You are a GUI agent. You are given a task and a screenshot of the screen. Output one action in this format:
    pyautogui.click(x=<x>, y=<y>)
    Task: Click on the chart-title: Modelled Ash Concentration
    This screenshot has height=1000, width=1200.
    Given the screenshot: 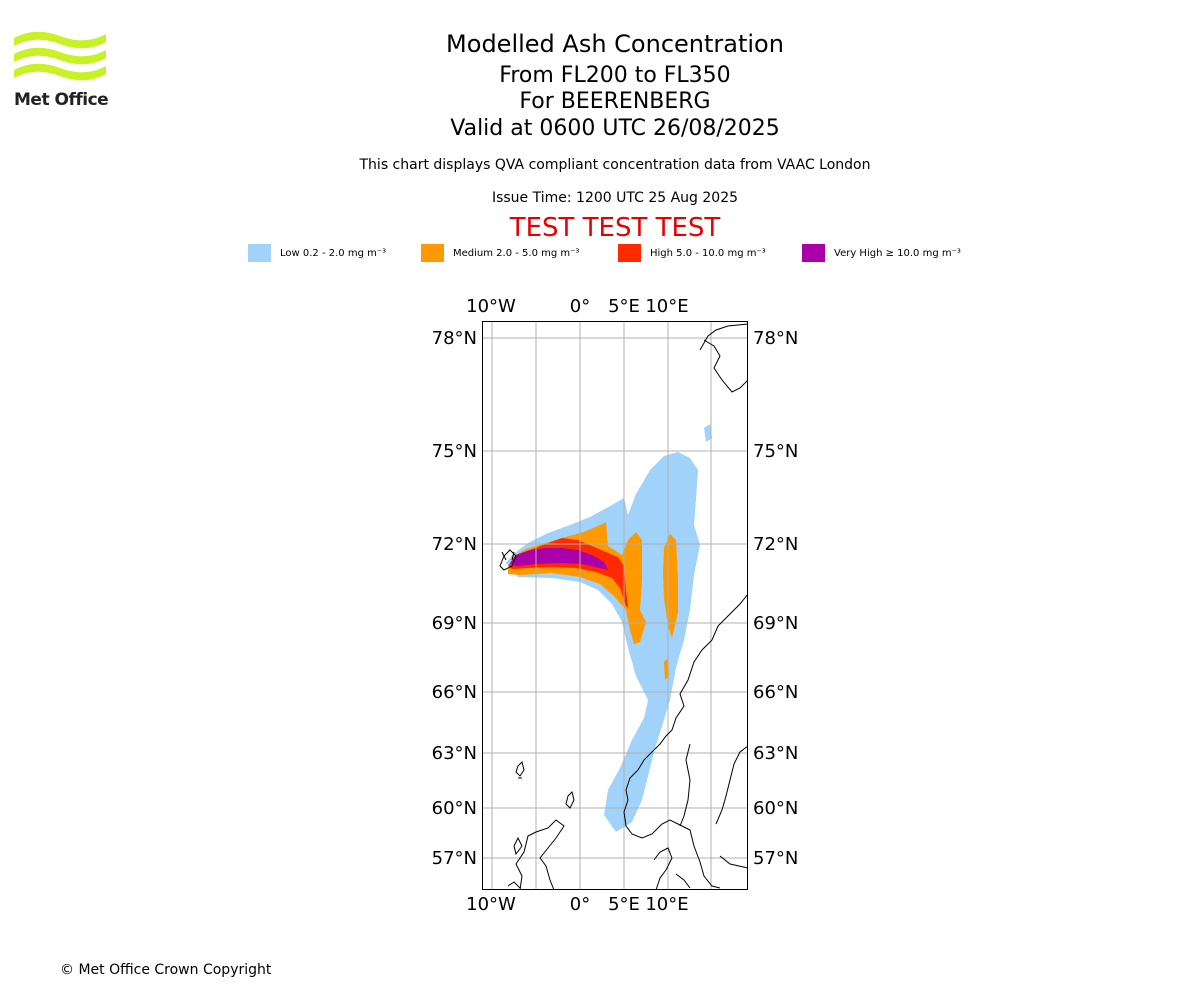 What is the action you would take?
    pyautogui.click(x=615, y=44)
    